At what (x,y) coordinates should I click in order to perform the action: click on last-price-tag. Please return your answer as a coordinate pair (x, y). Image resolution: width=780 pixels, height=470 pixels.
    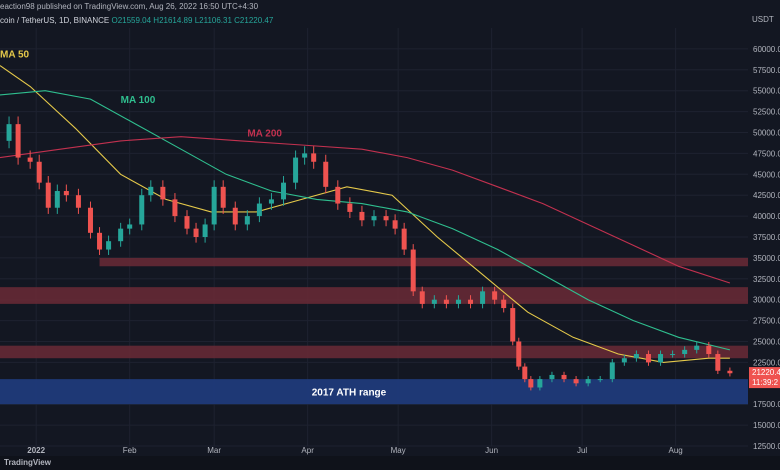
    Looking at the image, I should click on (764, 378).